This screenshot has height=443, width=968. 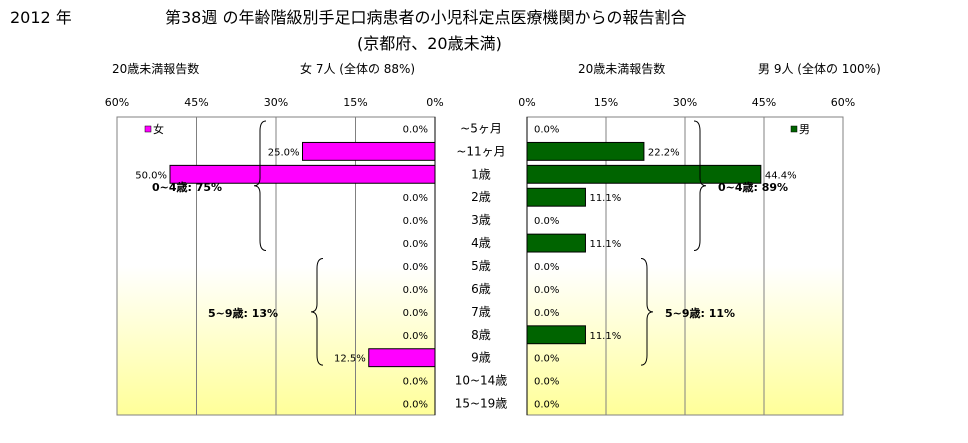 What do you see at coordinates (284, 152) in the screenshot?
I see `data-label-female: 25.0%` at bounding box center [284, 152].